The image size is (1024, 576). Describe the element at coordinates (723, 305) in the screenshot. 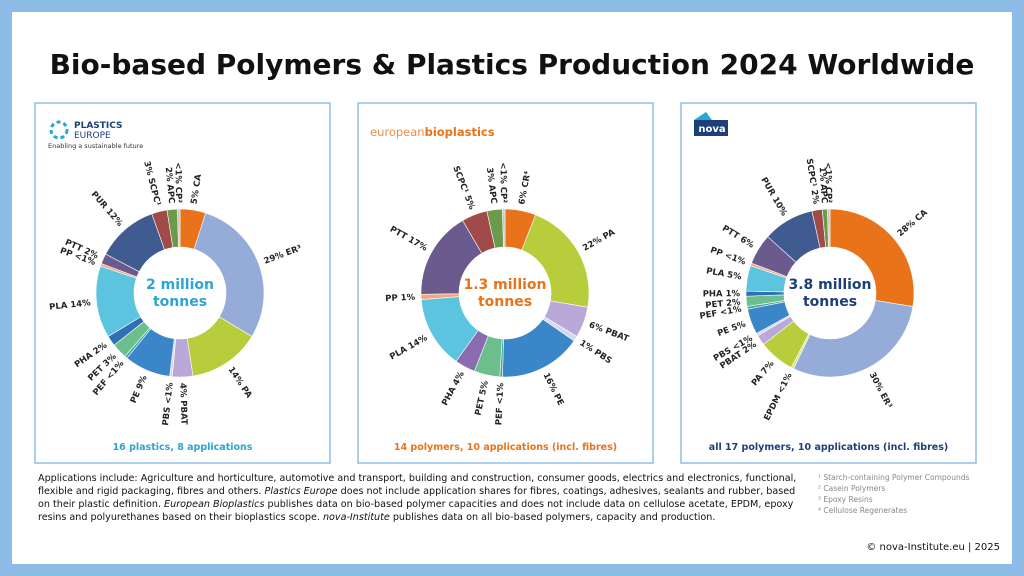

I see `segment-label: PET 2%` at that location.